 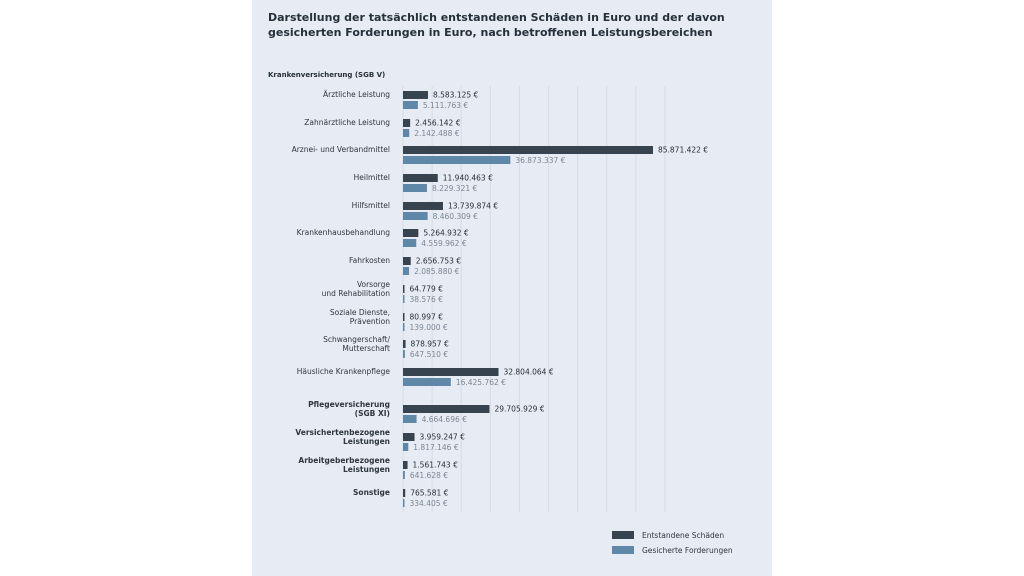 What do you see at coordinates (436, 447) in the screenshot?
I see `data-label-forderungen: 1.817.146 €` at bounding box center [436, 447].